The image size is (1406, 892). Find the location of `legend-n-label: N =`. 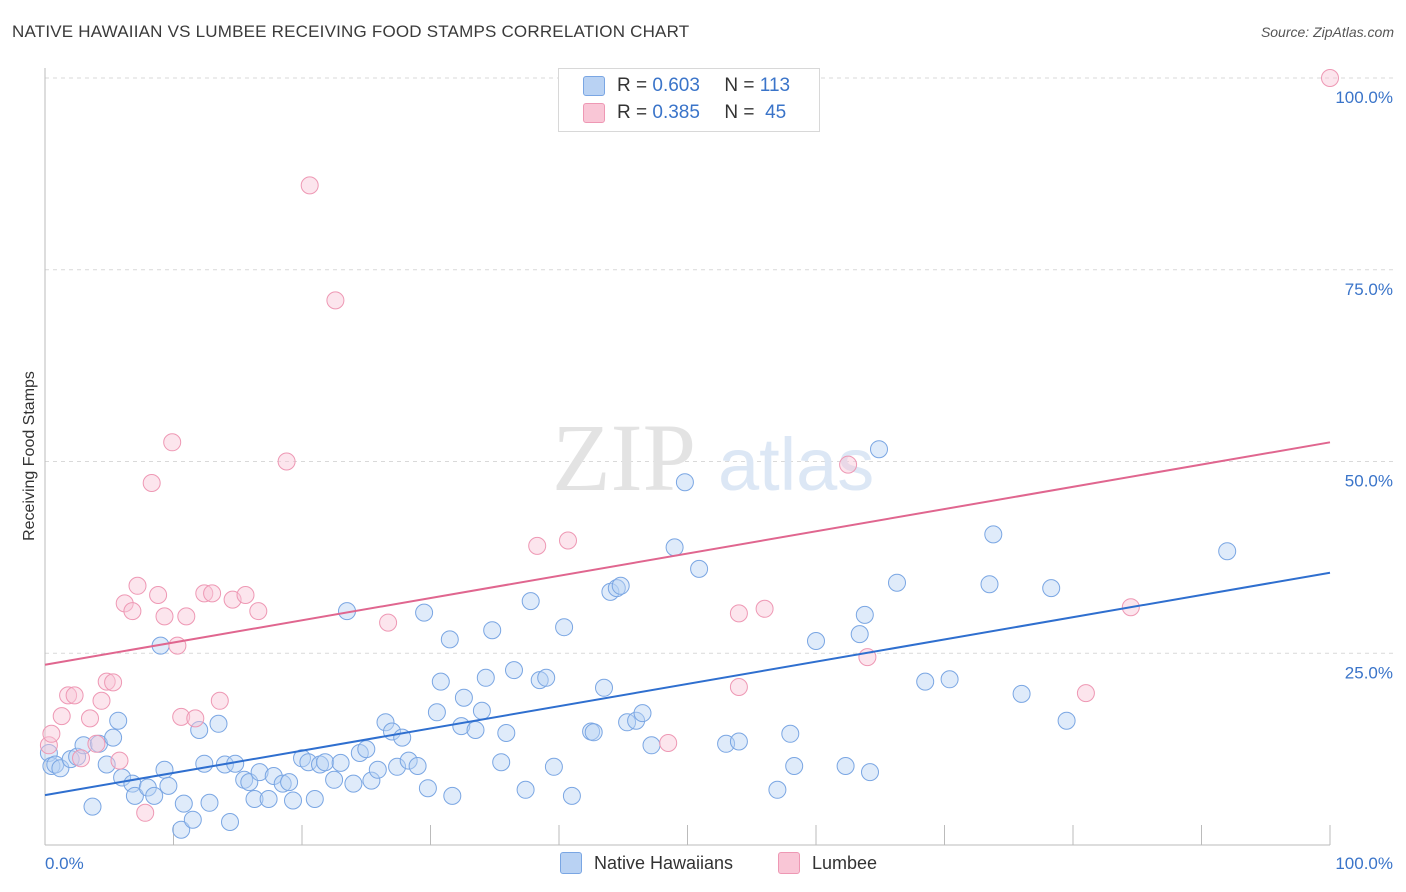

legend-n-label: N = is located at coordinates (739, 112).